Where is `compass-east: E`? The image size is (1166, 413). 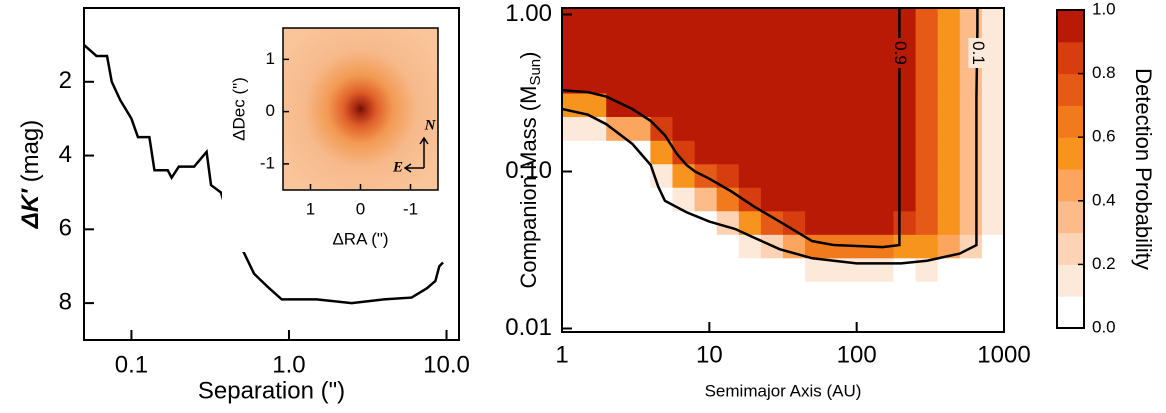
compass-east: E is located at coordinates (397, 167).